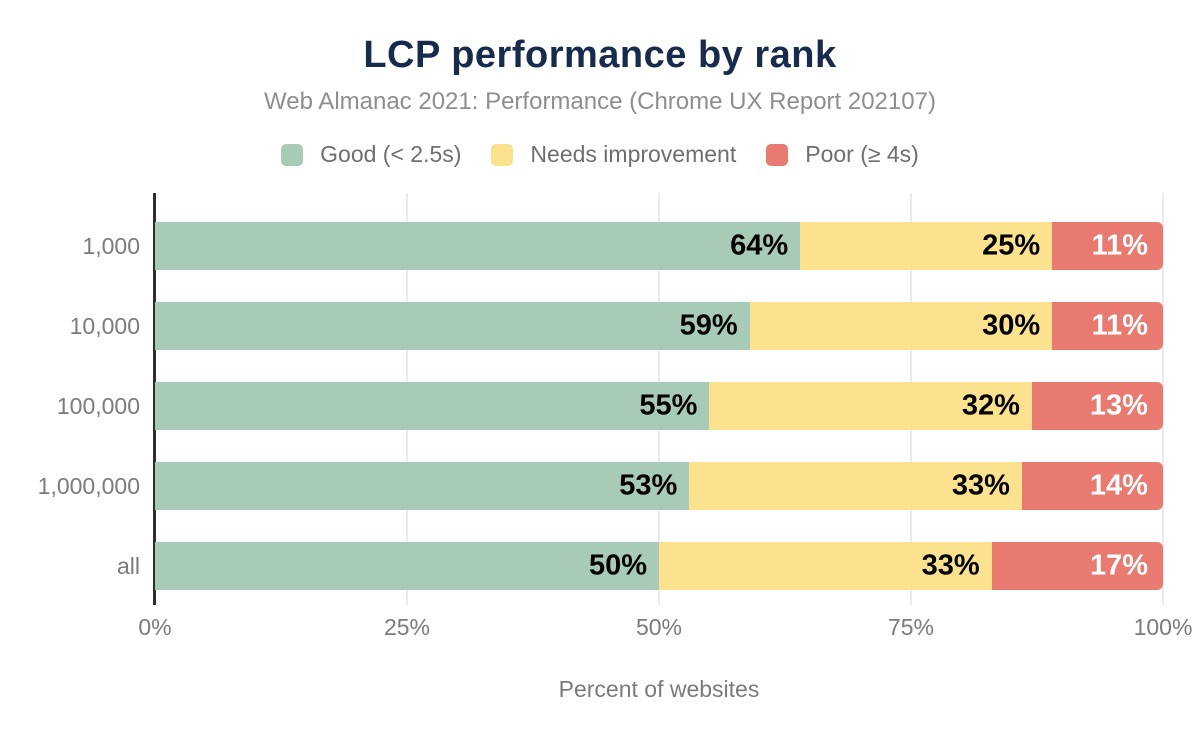 This screenshot has height=742, width=1200. What do you see at coordinates (1118, 565) in the screenshot?
I see `bar-value-label: 17%` at bounding box center [1118, 565].